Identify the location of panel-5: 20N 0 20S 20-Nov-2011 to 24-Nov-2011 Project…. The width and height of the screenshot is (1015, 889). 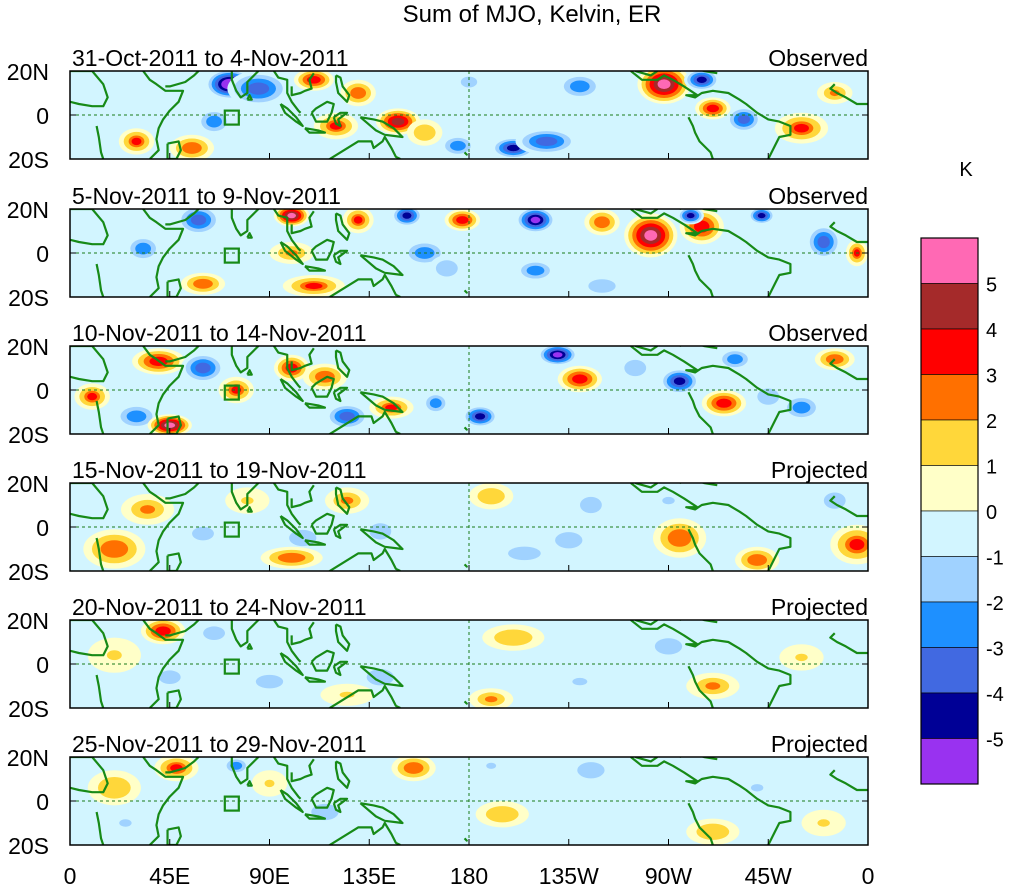
(438, 658).